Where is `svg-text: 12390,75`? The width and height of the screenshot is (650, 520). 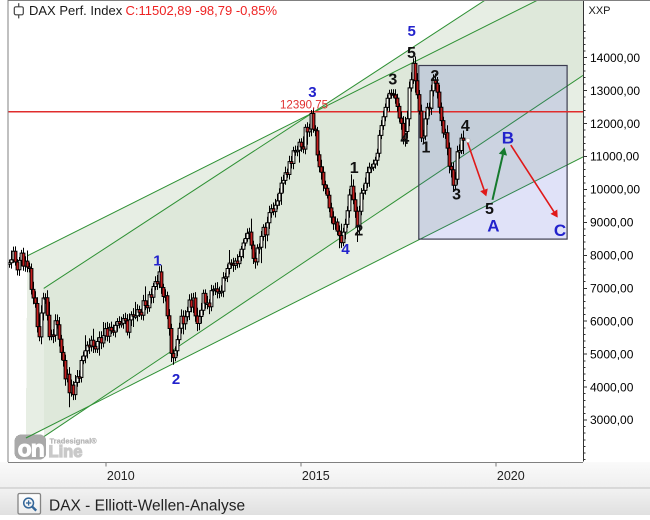
svg-text: 12390,75 is located at coordinates (304, 106).